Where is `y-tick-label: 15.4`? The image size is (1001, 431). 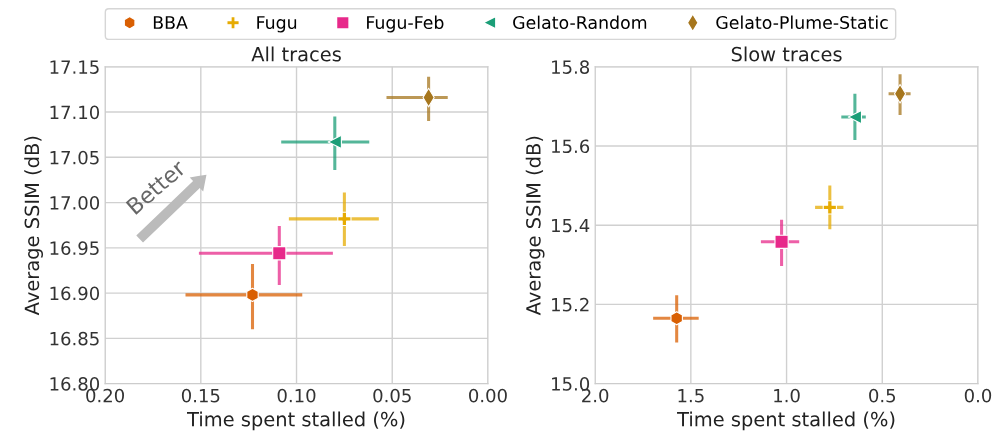
y-tick-label: 15.4 is located at coordinates (571, 225).